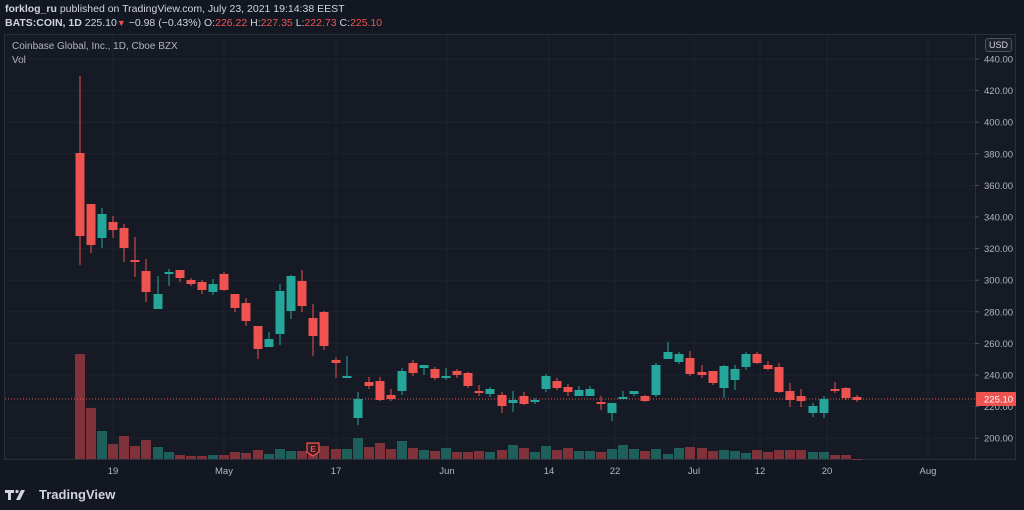 The height and width of the screenshot is (510, 1024). I want to click on earnings-marker-label: E, so click(313, 449).